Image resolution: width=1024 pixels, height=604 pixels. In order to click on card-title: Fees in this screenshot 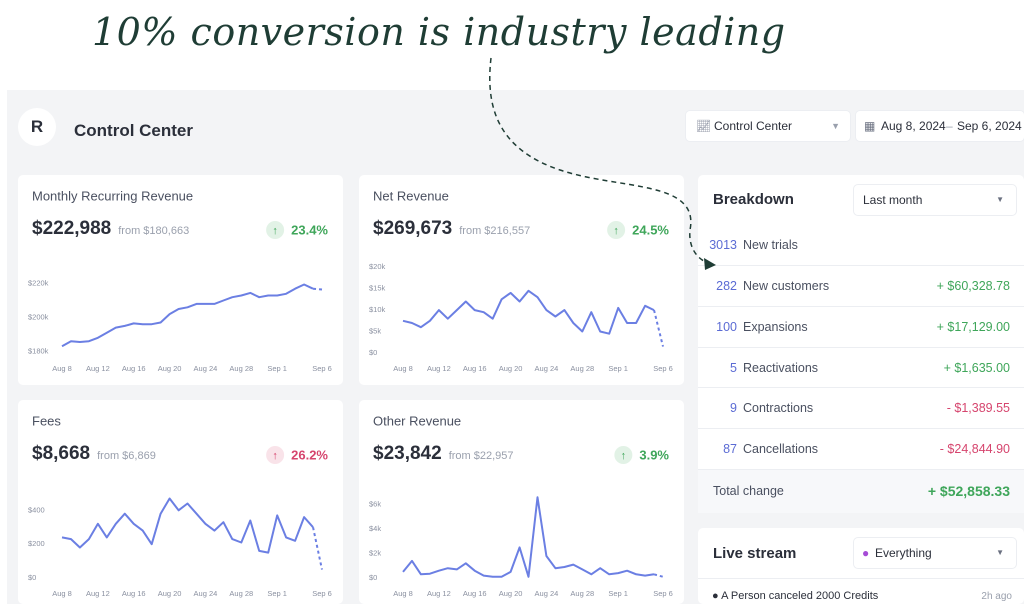, I will do `click(46, 420)`.